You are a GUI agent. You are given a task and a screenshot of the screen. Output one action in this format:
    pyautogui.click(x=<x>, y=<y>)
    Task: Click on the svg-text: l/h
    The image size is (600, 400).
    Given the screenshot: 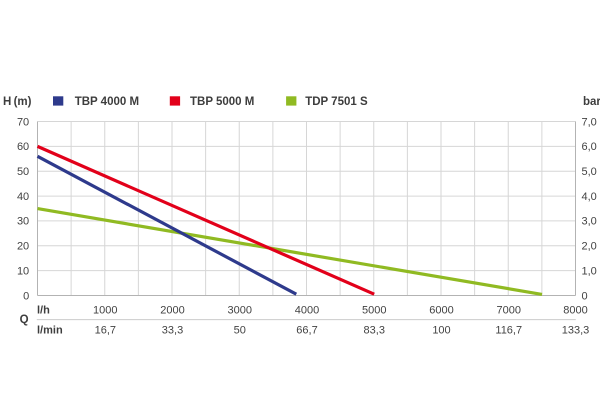 What is the action you would take?
    pyautogui.click(x=43, y=311)
    